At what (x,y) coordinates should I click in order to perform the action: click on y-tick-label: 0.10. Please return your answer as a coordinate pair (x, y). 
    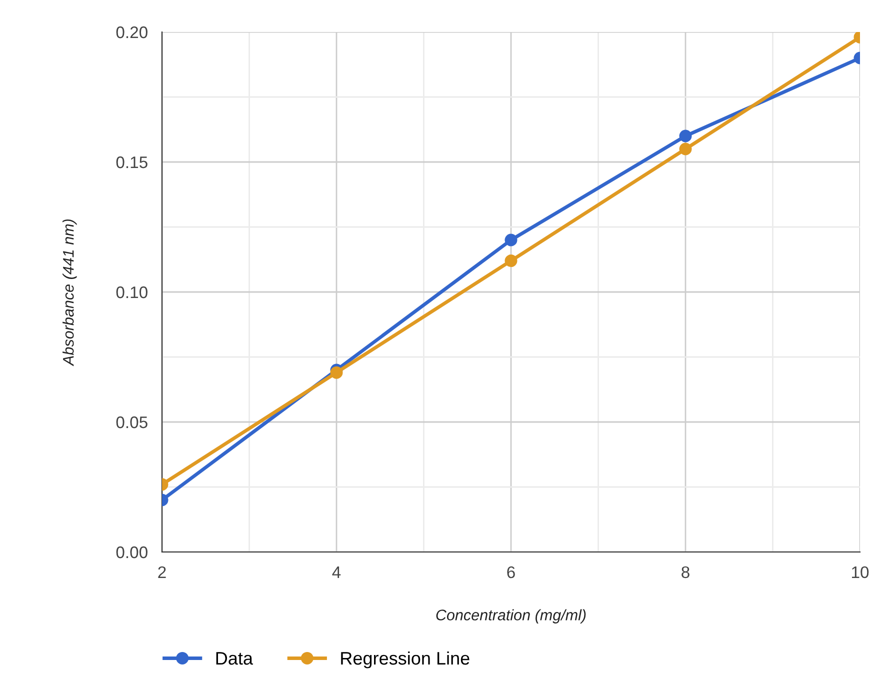
    Looking at the image, I should click on (132, 292).